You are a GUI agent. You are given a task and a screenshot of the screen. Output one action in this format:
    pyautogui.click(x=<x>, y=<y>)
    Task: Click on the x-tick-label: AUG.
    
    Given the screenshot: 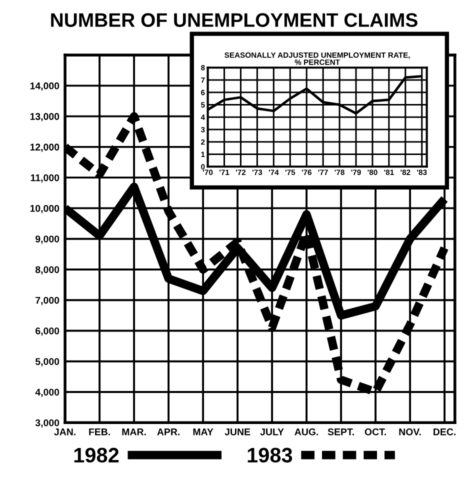 What is the action you would take?
    pyautogui.click(x=306, y=432)
    